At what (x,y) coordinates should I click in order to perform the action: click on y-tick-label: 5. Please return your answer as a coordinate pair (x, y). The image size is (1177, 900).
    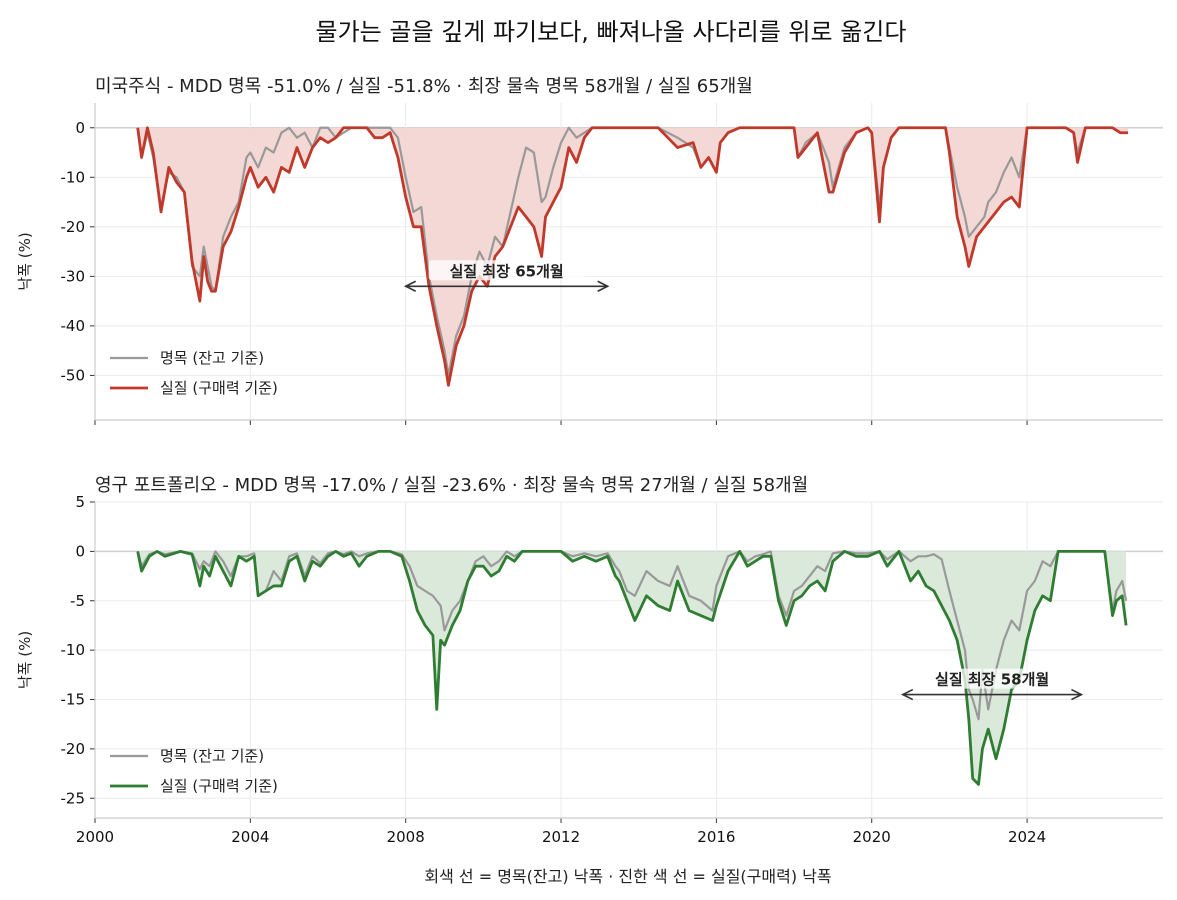
    Looking at the image, I should click on (80, 502).